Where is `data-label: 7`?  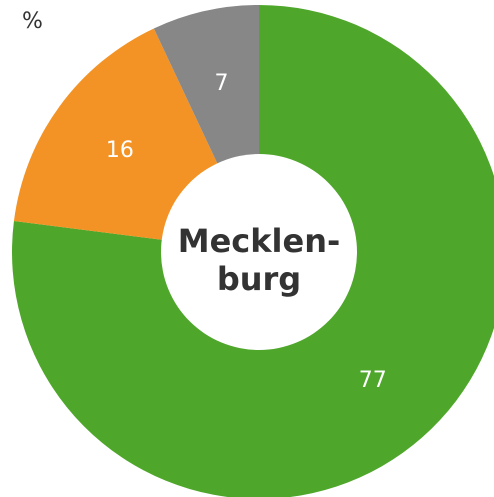
data-label: 7 is located at coordinates (221, 83).